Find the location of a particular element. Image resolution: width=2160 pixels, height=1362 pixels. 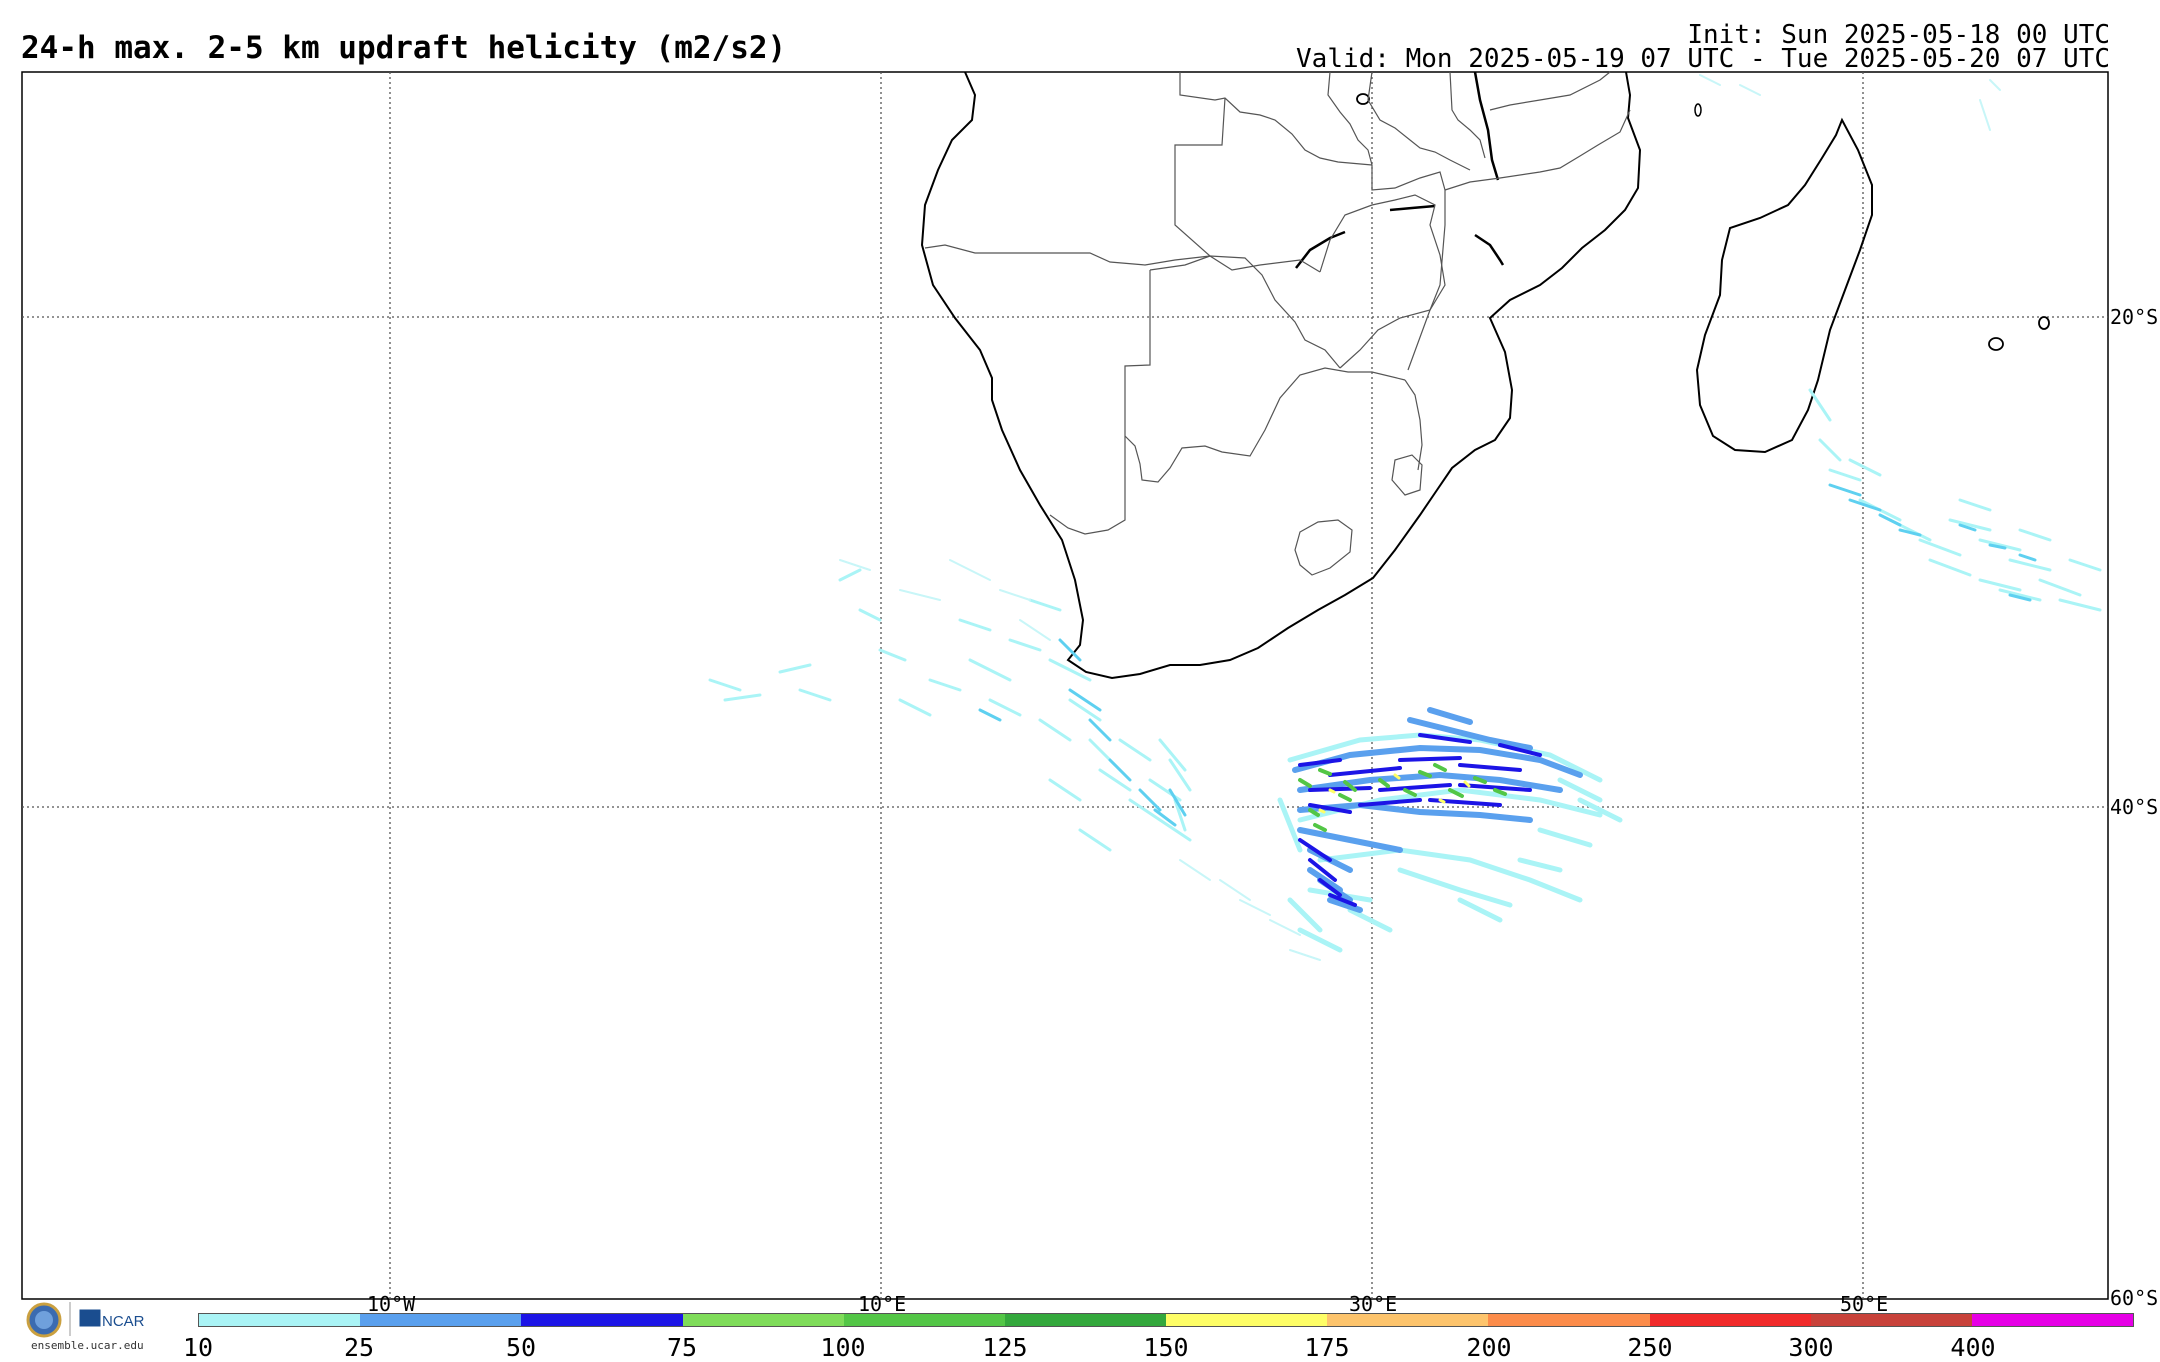

southern-africa-coast is located at coordinates (1281, 375).